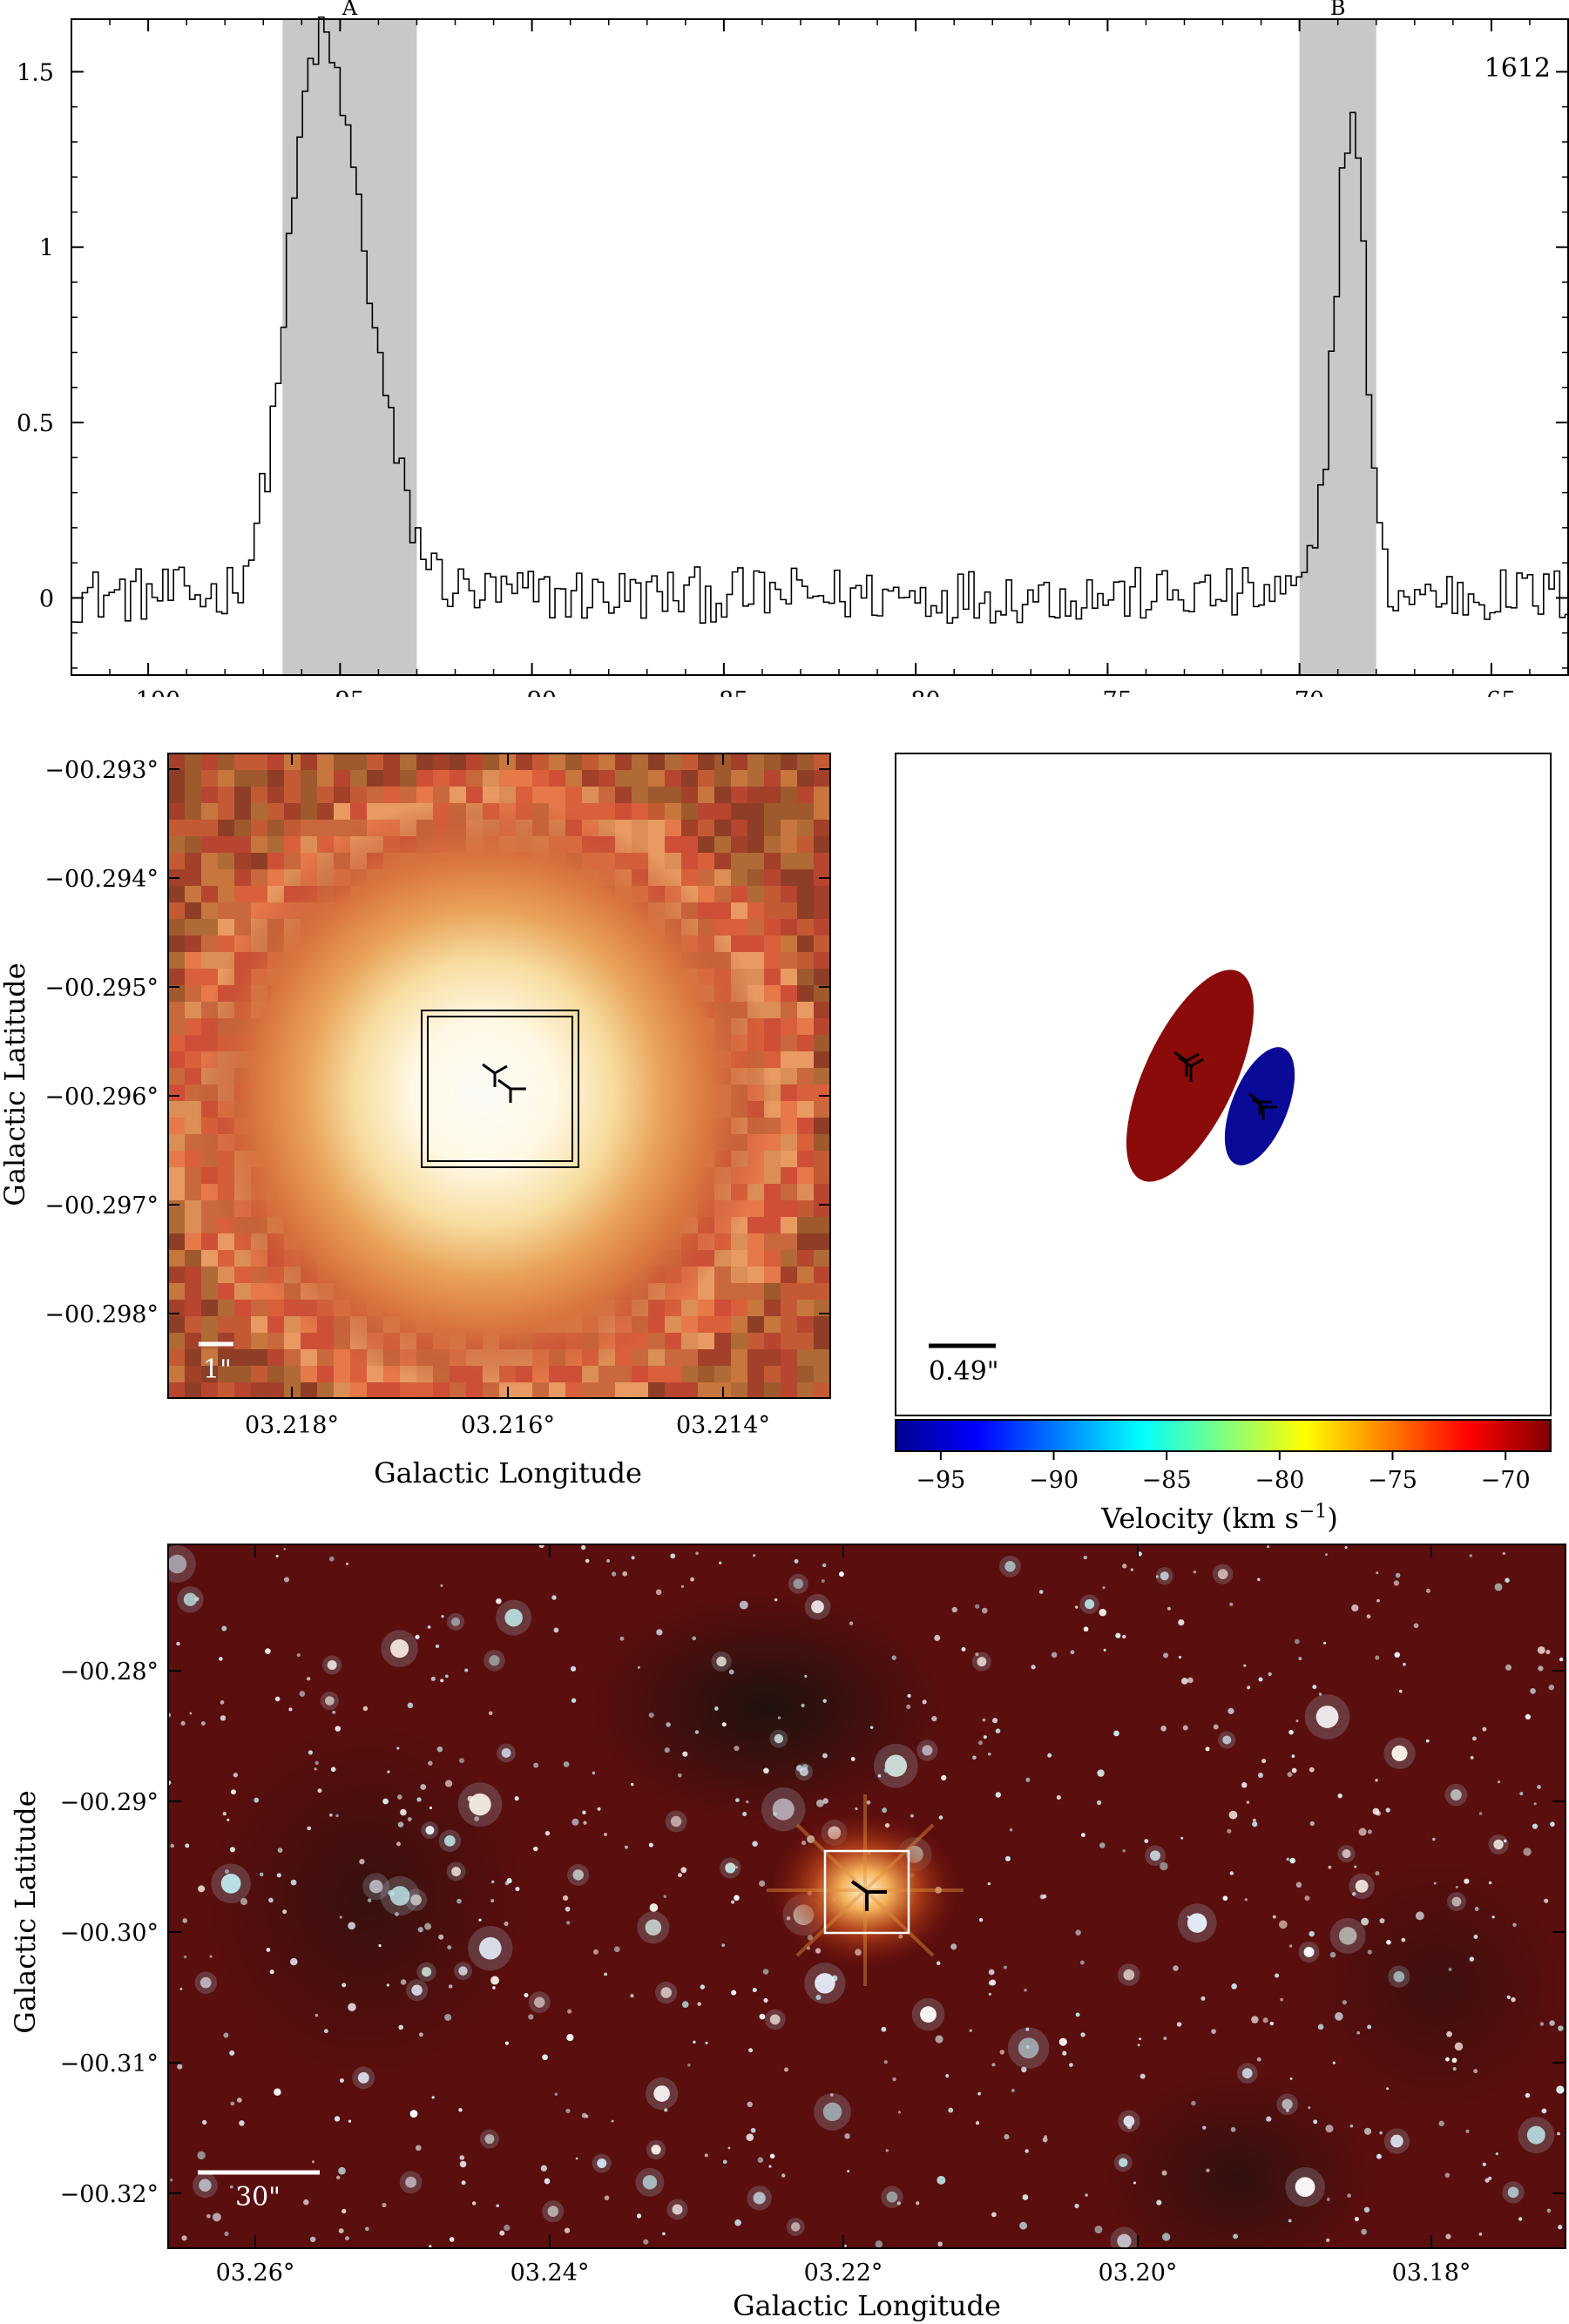 This screenshot has height=2324, width=1569. I want to click on spectrum-x-tick: −75, so click(1108, 692).